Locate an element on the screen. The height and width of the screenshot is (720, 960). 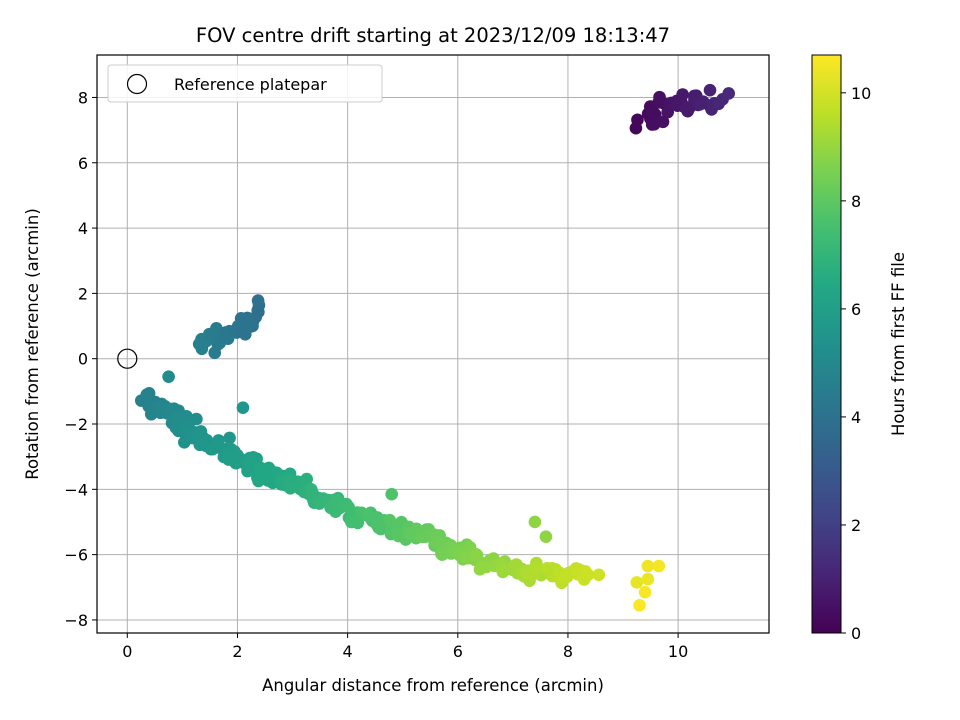
colorbar-tick-label: 6 is located at coordinates (856, 309).